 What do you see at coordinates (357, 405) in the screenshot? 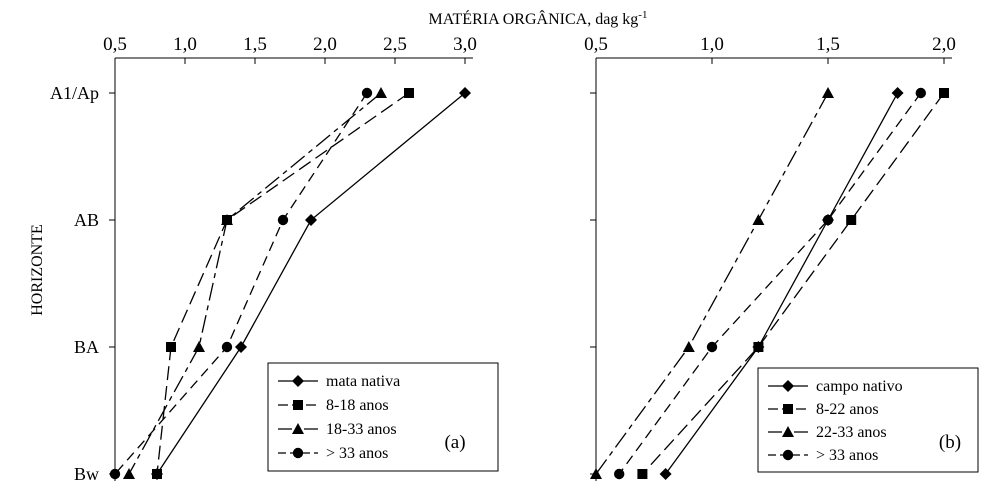
I see `legend-label: 8-18 anos` at bounding box center [357, 405].